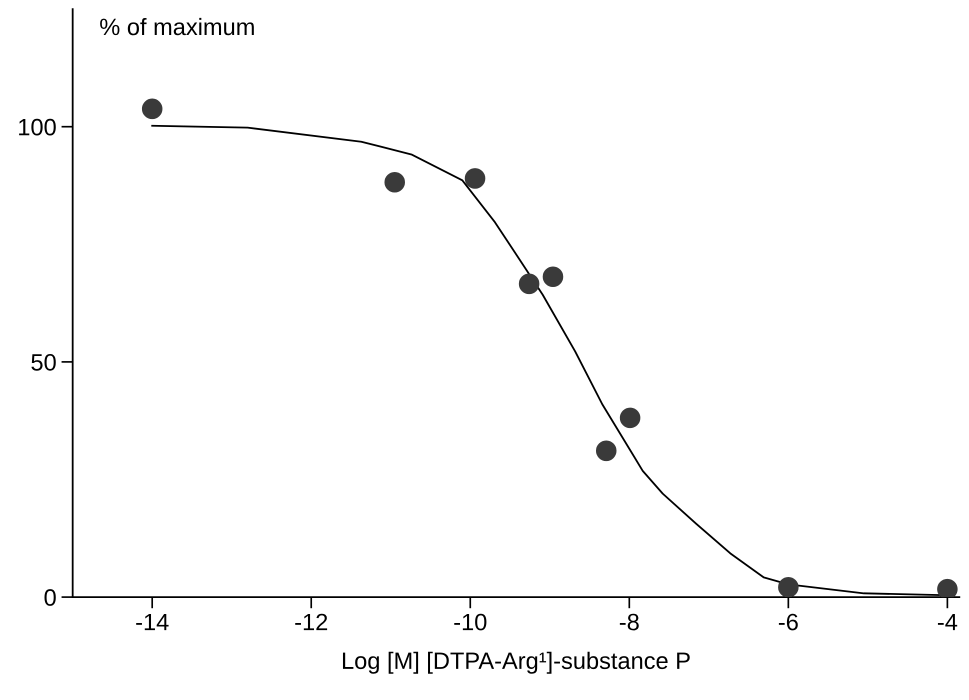  I want to click on x-tick-label: -6, so click(788, 622).